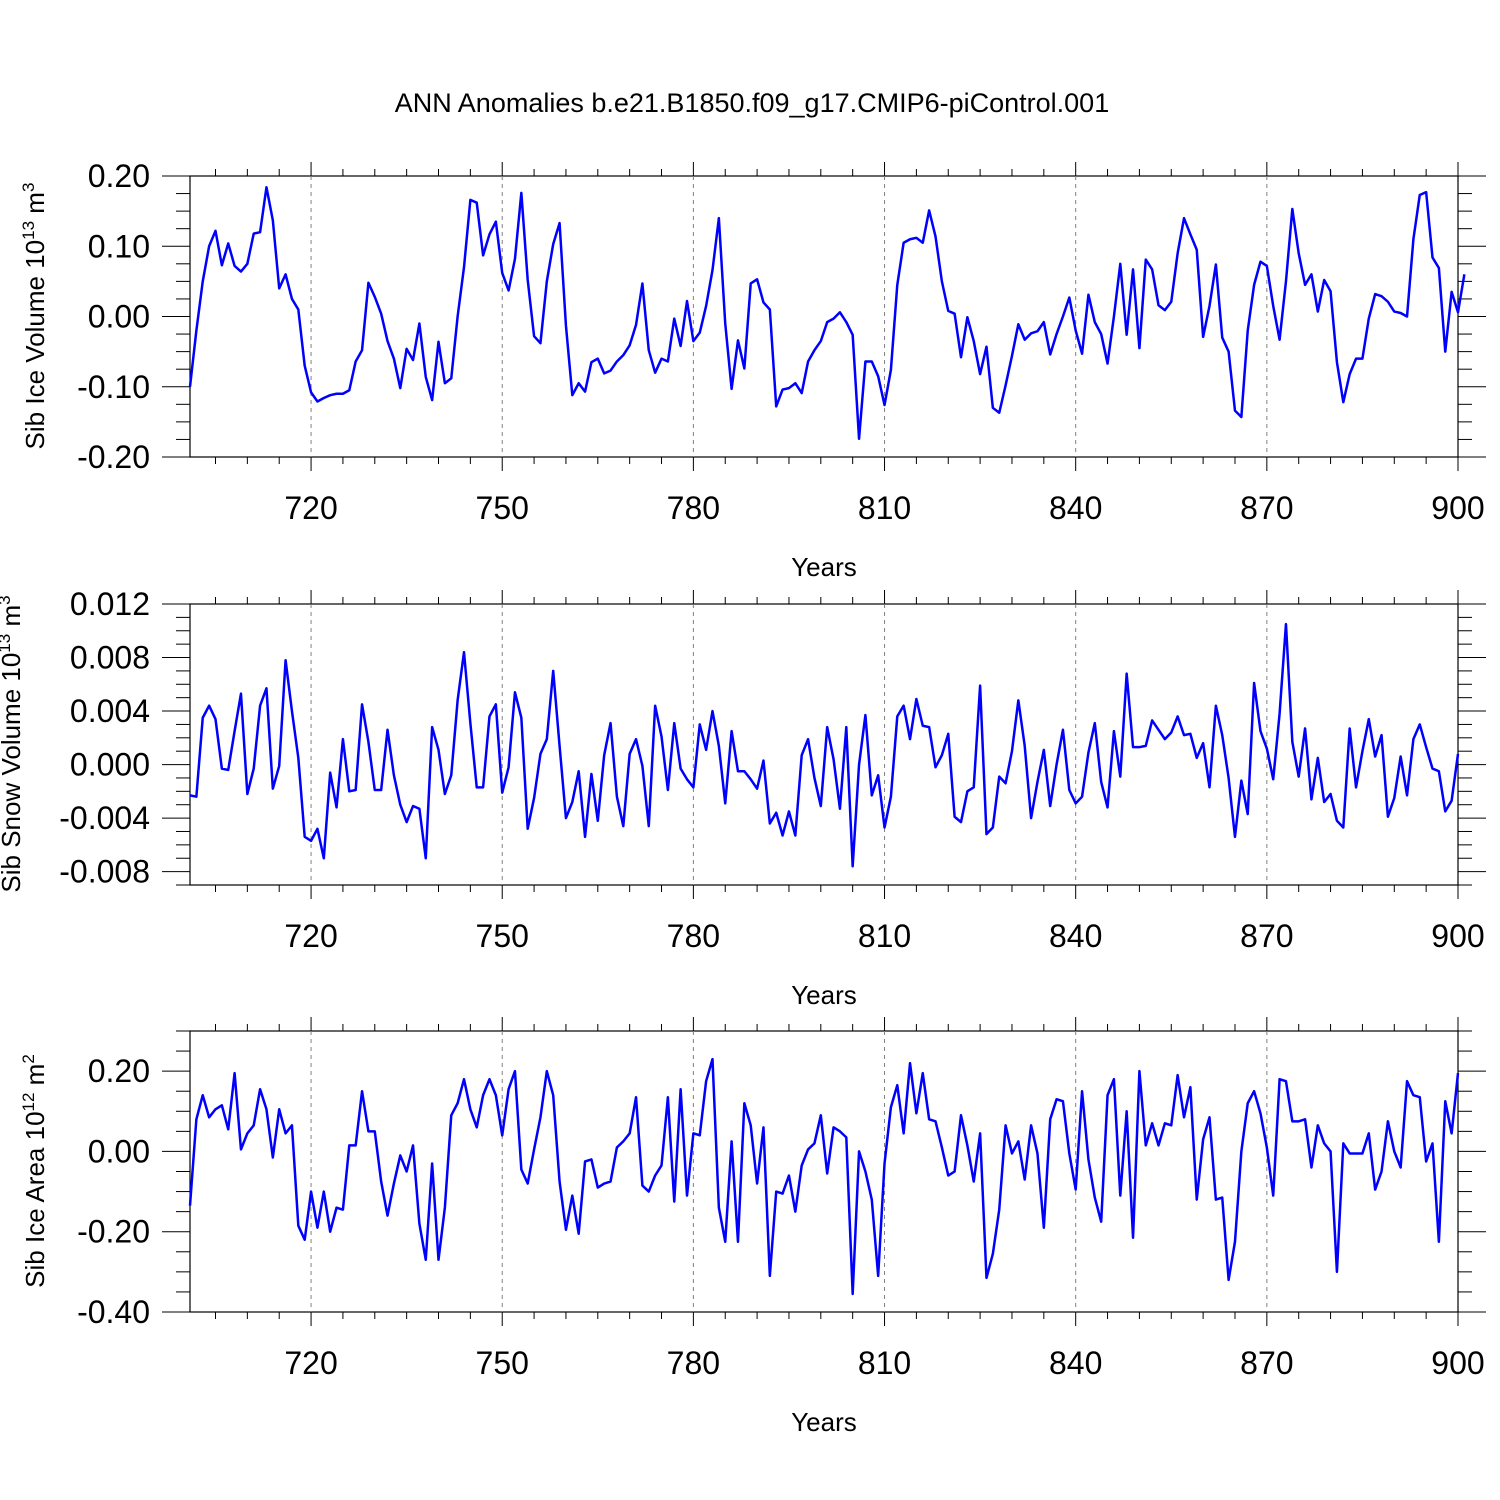  I want to click on y-tick-label: -0.10, so click(113, 387).